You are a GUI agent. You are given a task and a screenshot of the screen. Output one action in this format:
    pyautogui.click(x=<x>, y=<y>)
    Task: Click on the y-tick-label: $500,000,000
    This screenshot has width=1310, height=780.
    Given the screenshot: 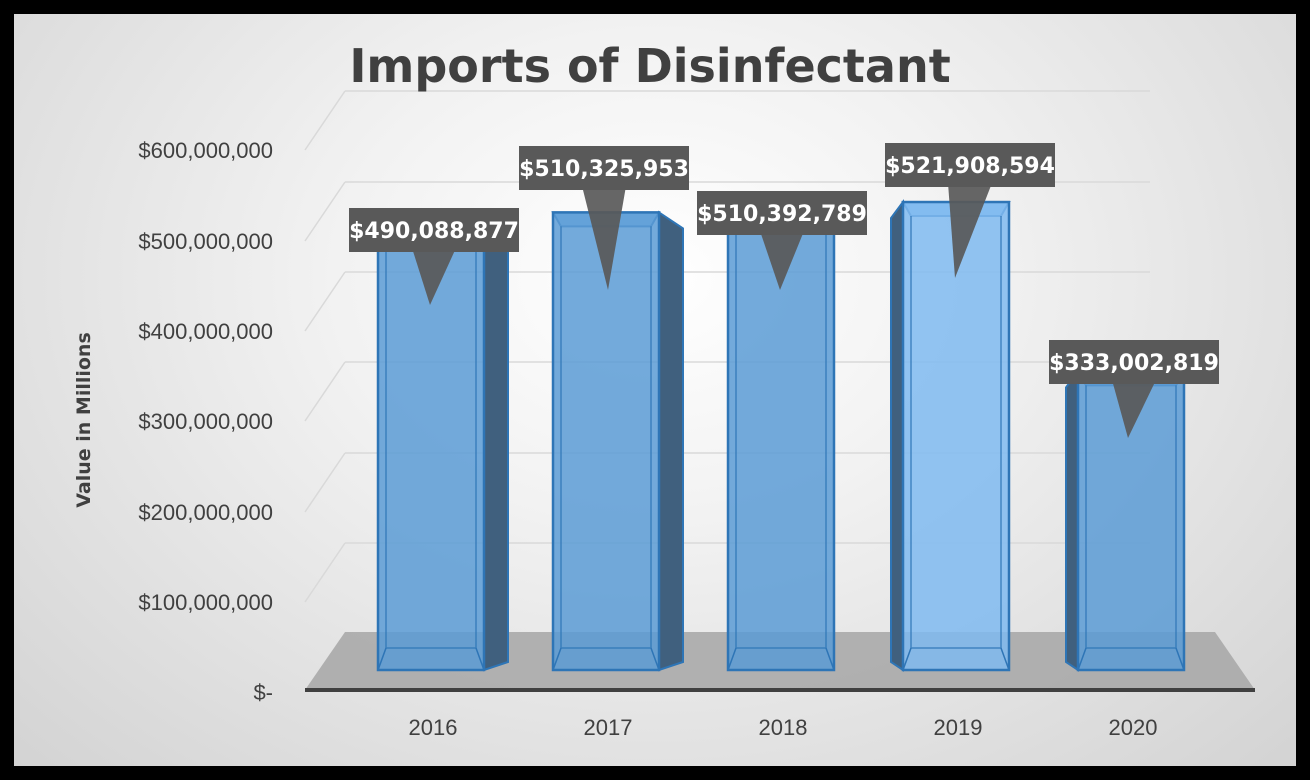 What is the action you would take?
    pyautogui.click(x=205, y=241)
    